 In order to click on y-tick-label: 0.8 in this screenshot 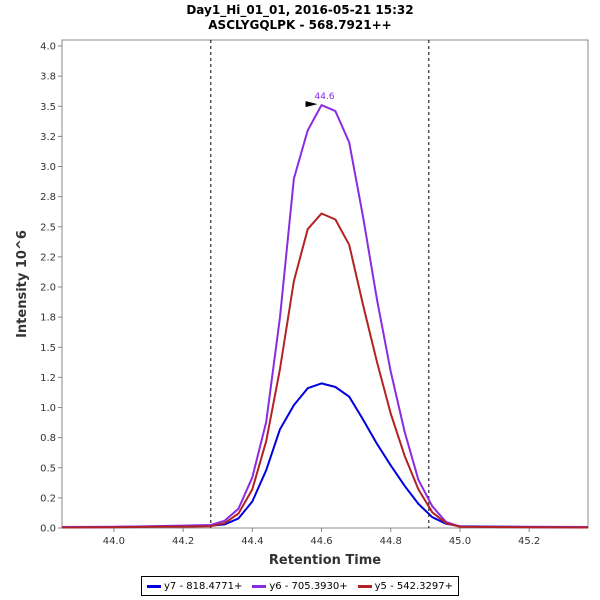, I will do `click(48, 438)`.